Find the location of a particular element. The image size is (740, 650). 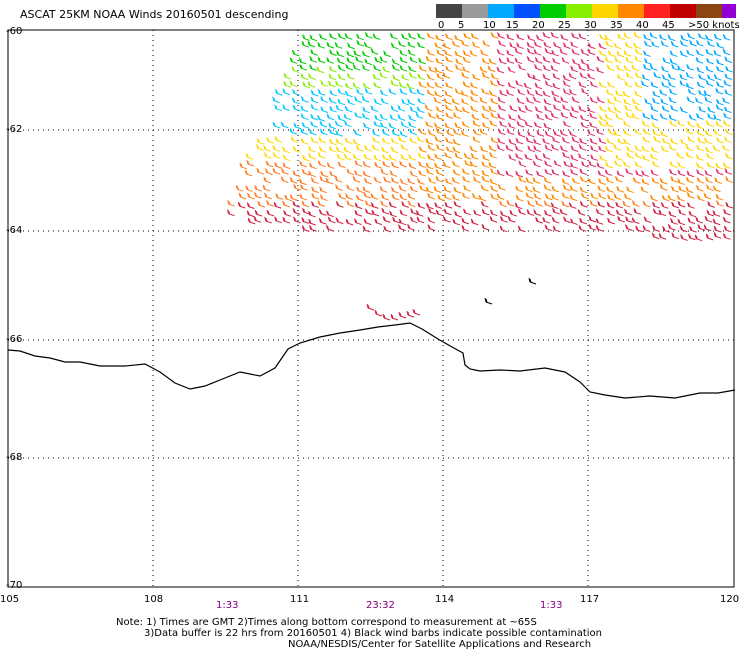

legend-swatch is located at coordinates (527, 11).